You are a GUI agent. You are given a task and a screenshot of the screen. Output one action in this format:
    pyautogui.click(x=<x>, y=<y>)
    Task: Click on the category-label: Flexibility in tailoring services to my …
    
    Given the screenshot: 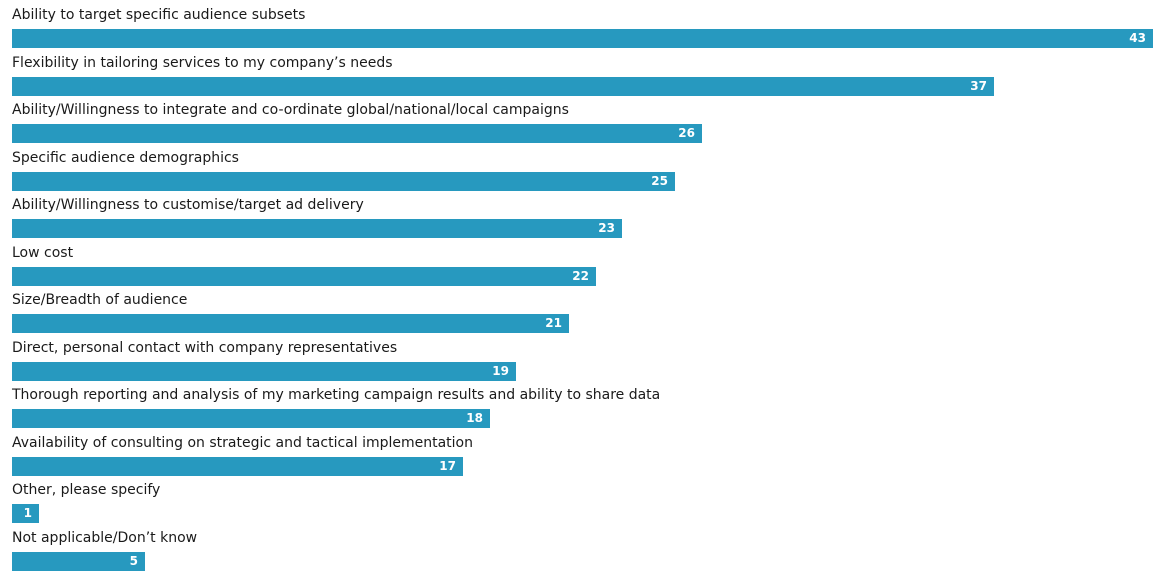 What is the action you would take?
    pyautogui.click(x=202, y=63)
    